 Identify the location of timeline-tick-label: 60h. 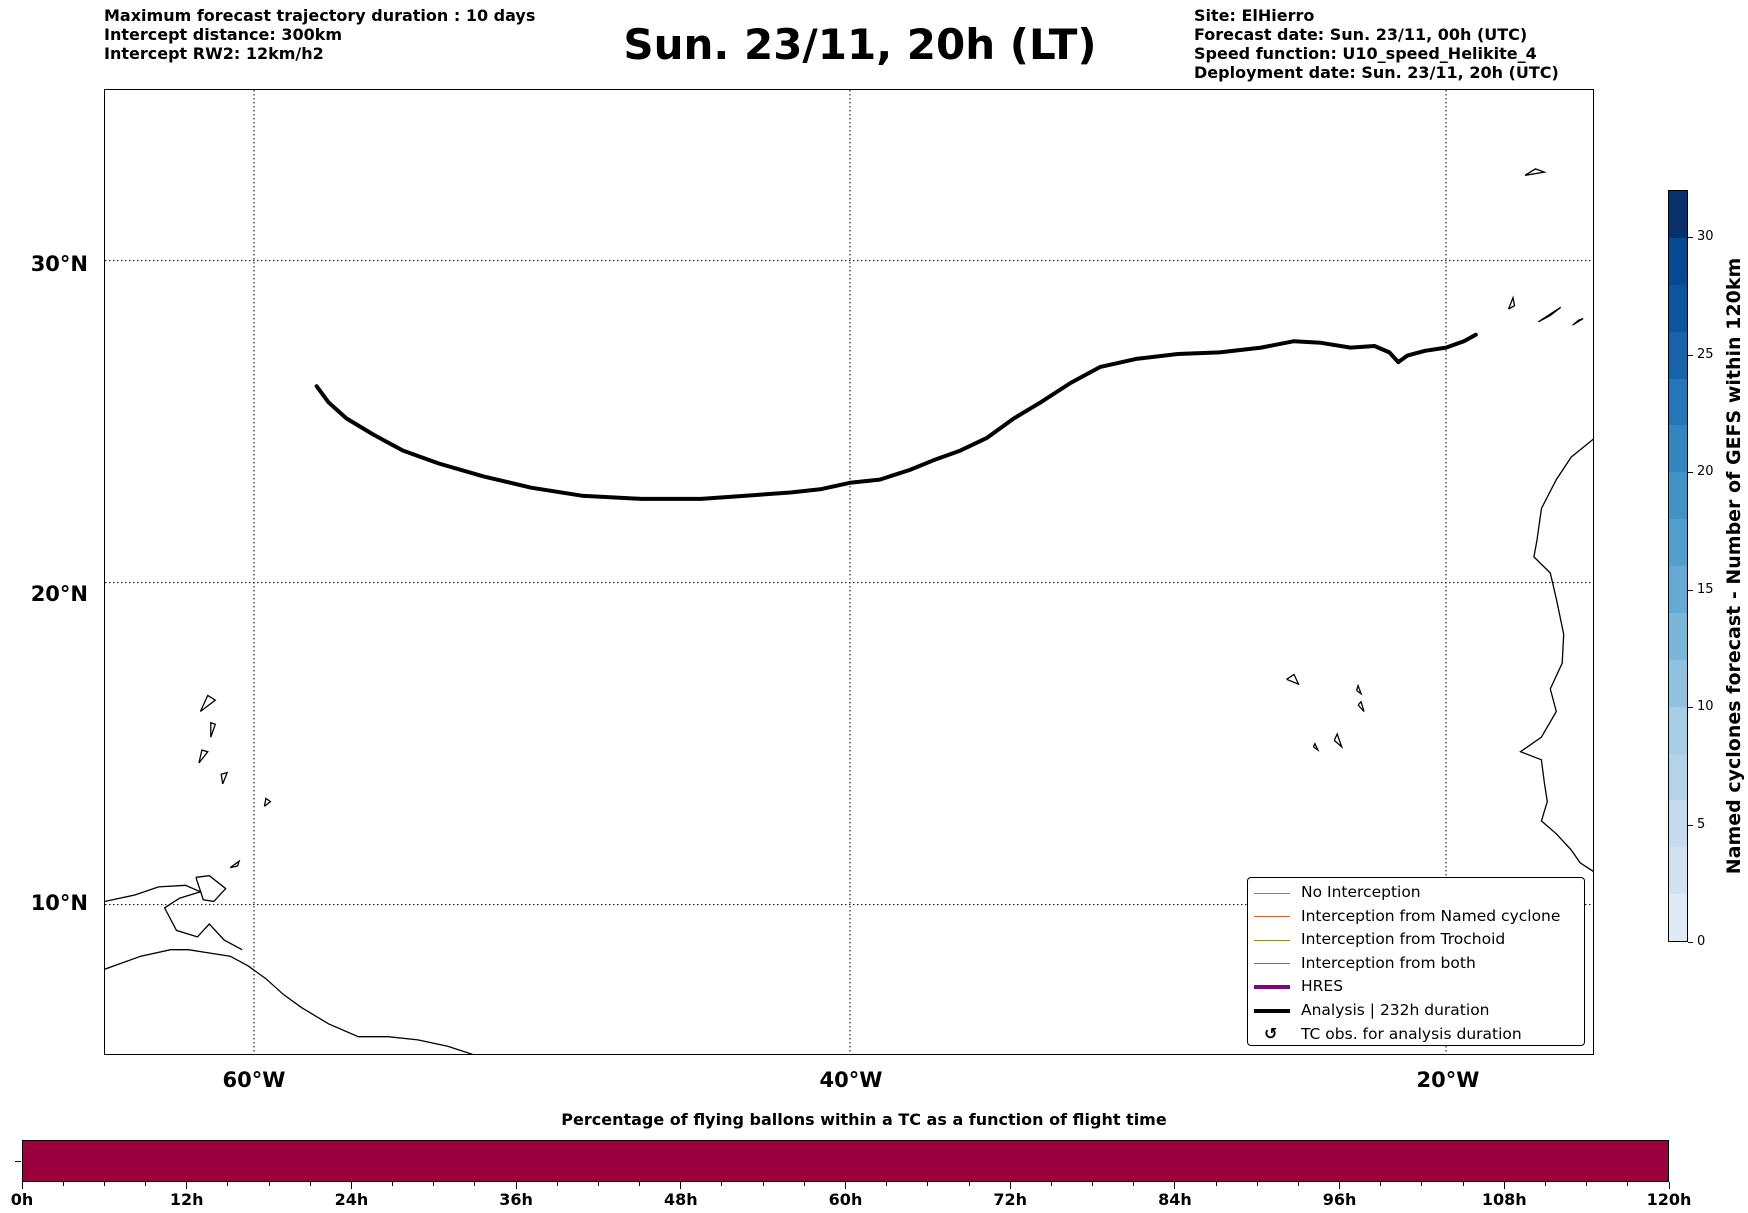
(845, 1199).